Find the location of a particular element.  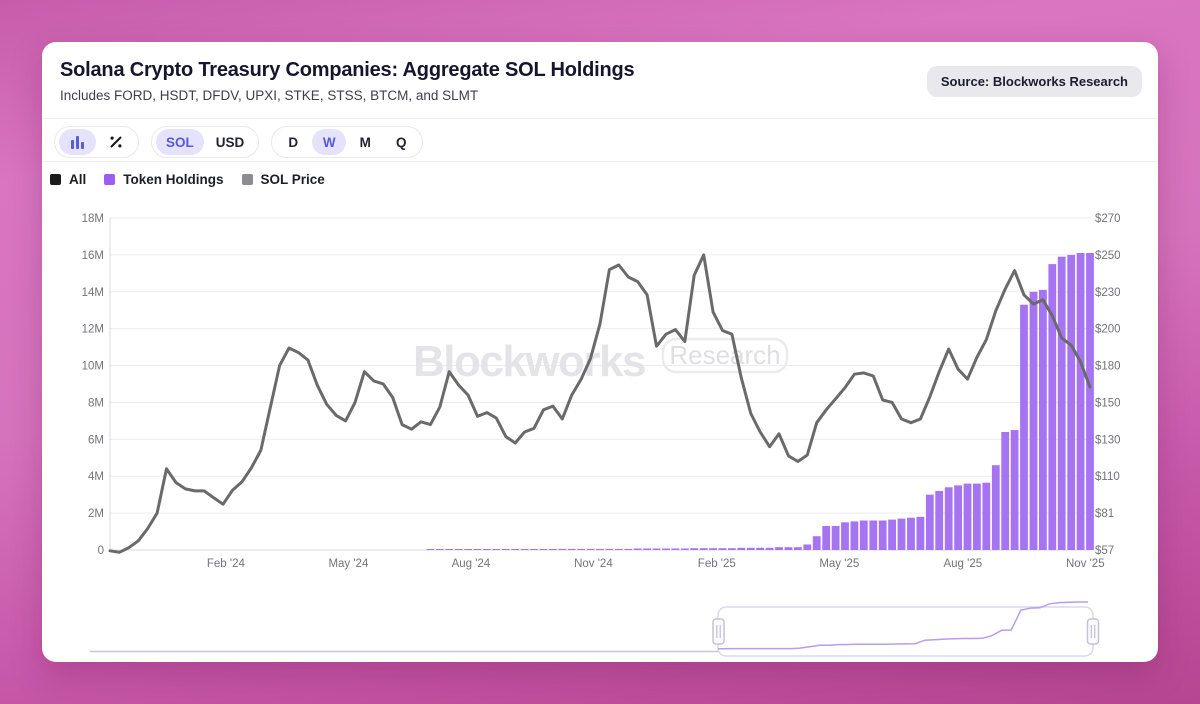

unit-toggle: SOL USD is located at coordinates (205, 142).